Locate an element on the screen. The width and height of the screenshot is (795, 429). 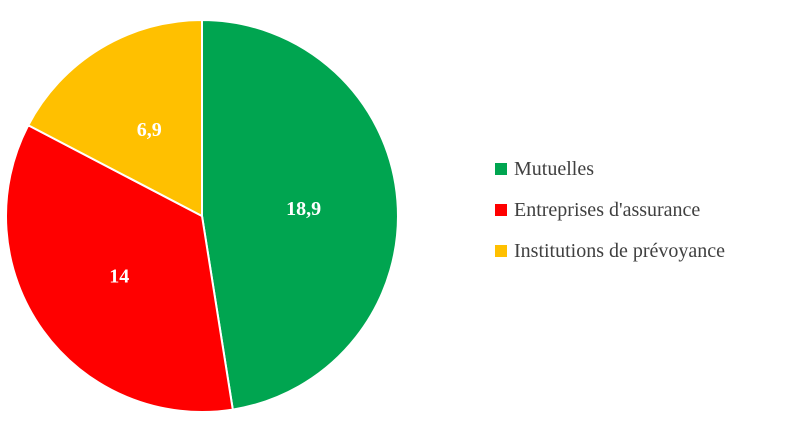
legend-swatch-red-icon is located at coordinates (501, 210).